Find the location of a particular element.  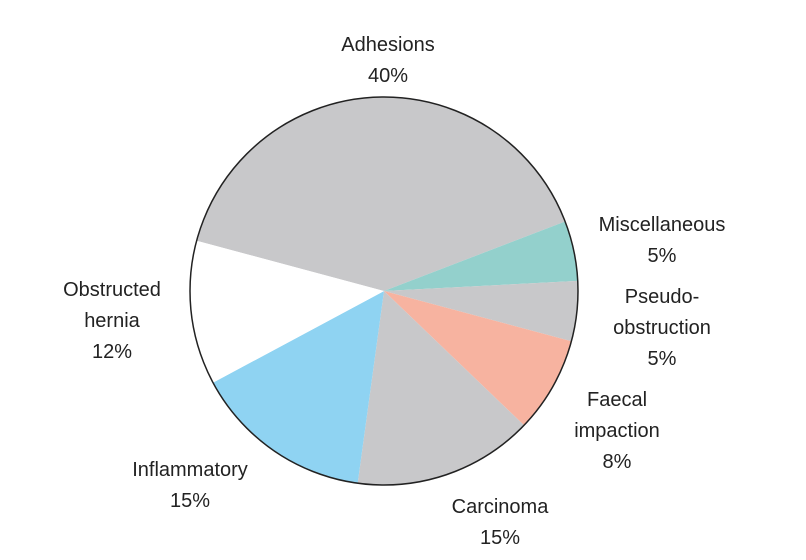

category-label: Pseudo-obstruction is located at coordinates (662, 312).